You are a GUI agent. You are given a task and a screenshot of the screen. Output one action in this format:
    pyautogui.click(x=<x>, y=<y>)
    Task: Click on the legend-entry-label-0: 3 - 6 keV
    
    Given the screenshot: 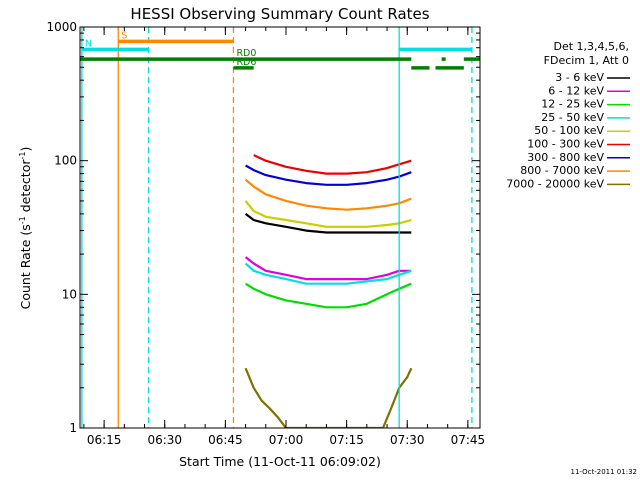 What is the action you would take?
    pyautogui.click(x=579, y=77)
    